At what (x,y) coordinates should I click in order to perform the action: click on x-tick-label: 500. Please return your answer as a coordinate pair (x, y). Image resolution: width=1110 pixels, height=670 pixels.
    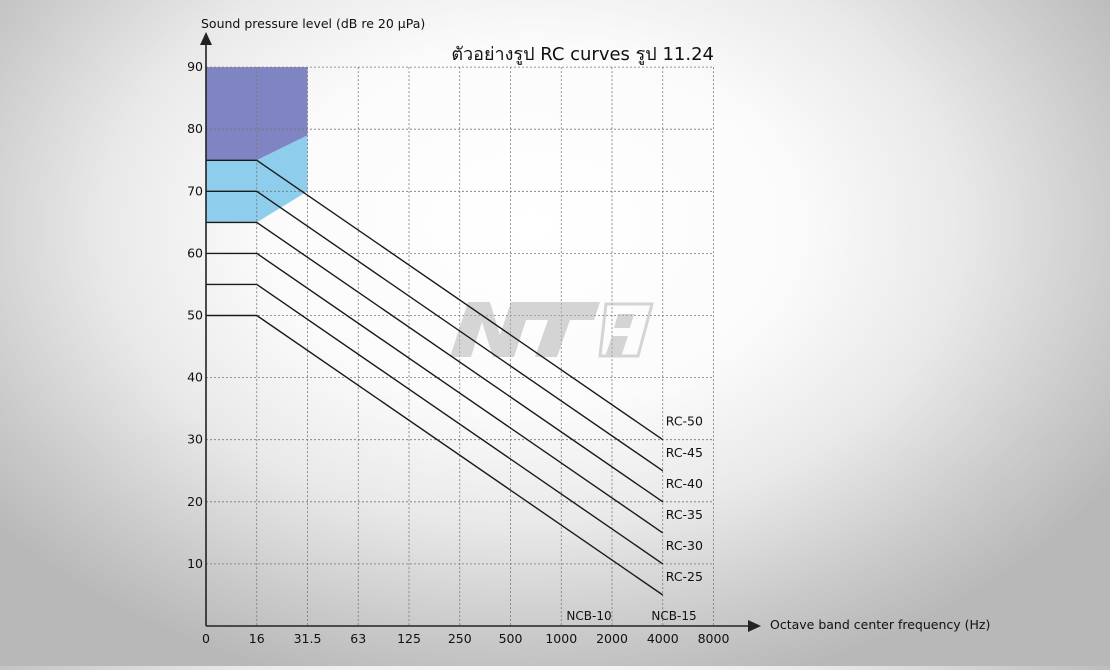
    Looking at the image, I should click on (511, 638).